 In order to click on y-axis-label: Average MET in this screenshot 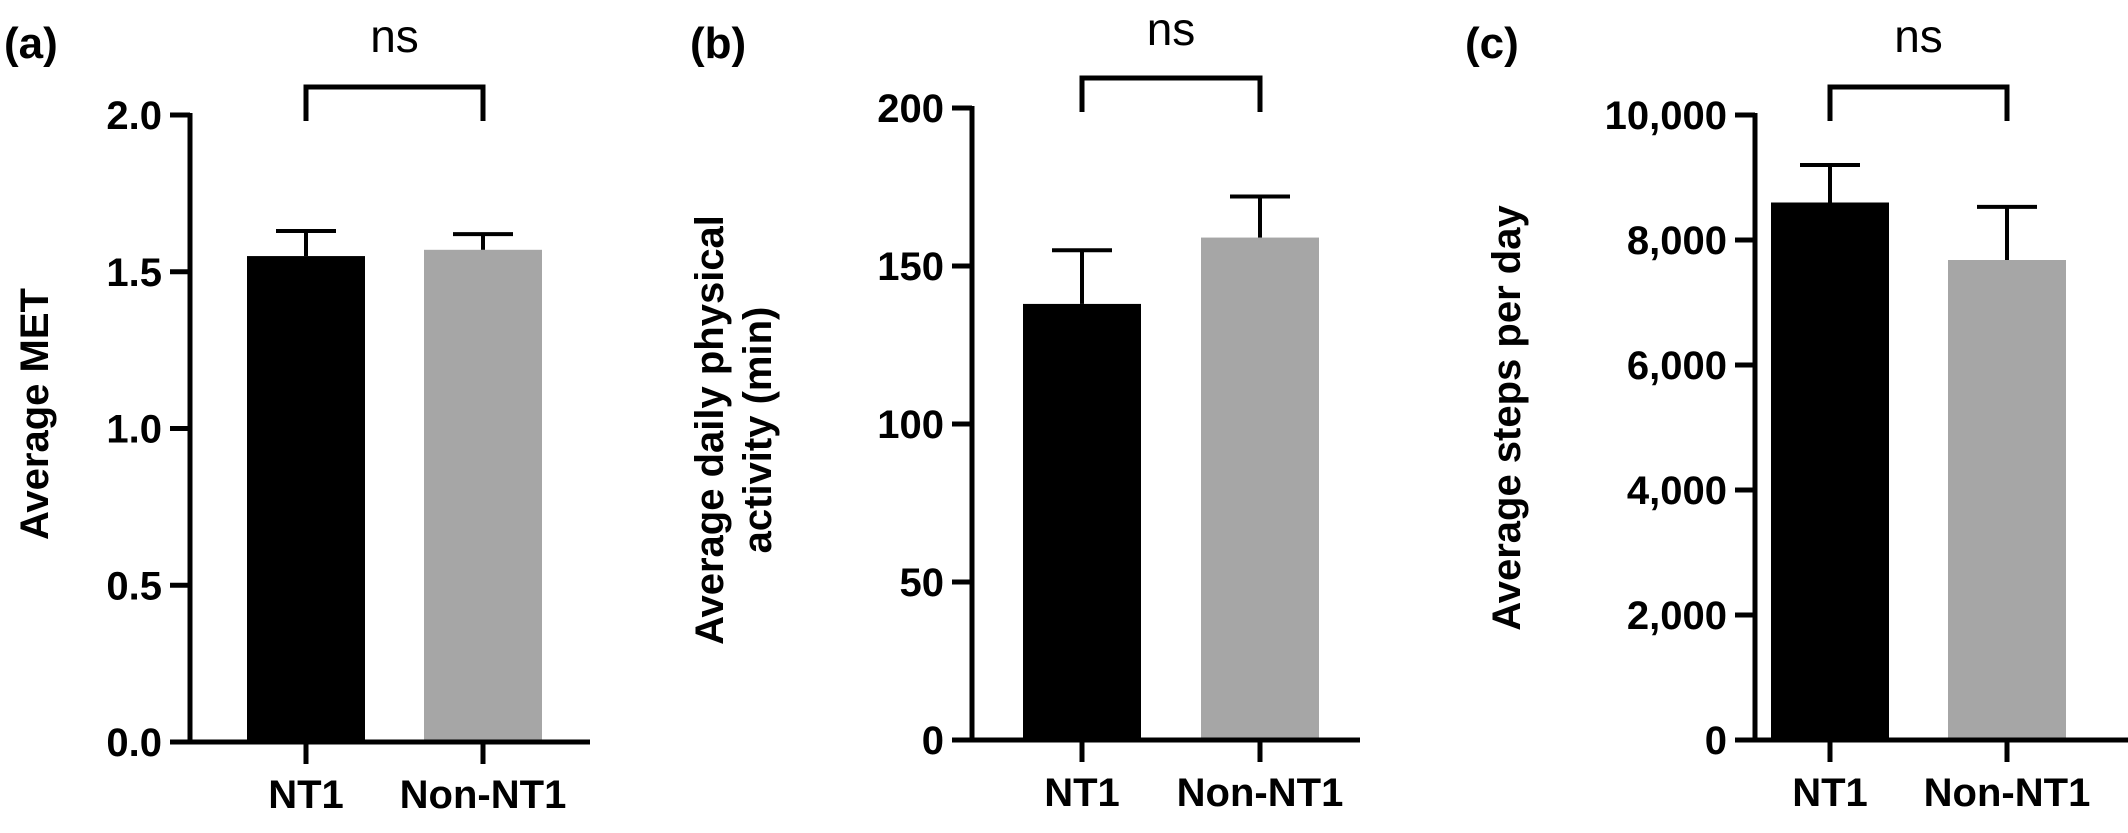, I will do `click(35, 414)`.